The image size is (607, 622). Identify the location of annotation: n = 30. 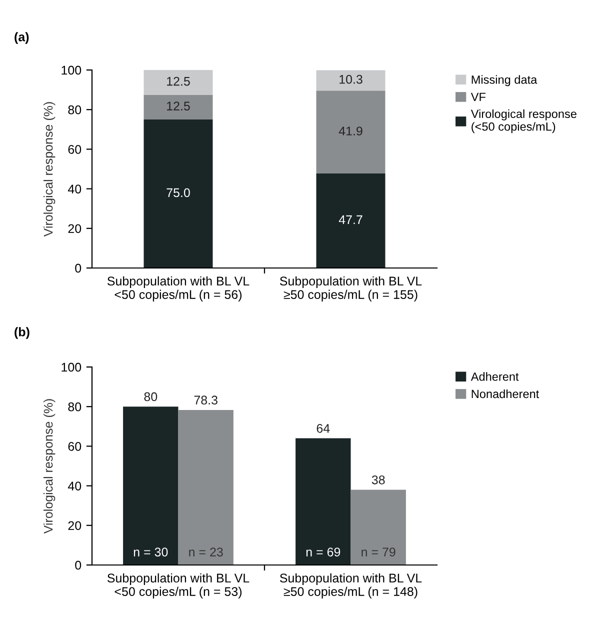
(151, 552).